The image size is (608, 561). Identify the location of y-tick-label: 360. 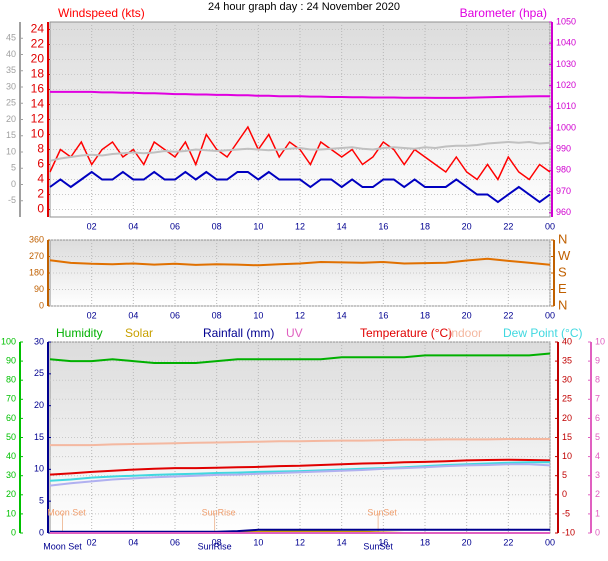
(36, 239).